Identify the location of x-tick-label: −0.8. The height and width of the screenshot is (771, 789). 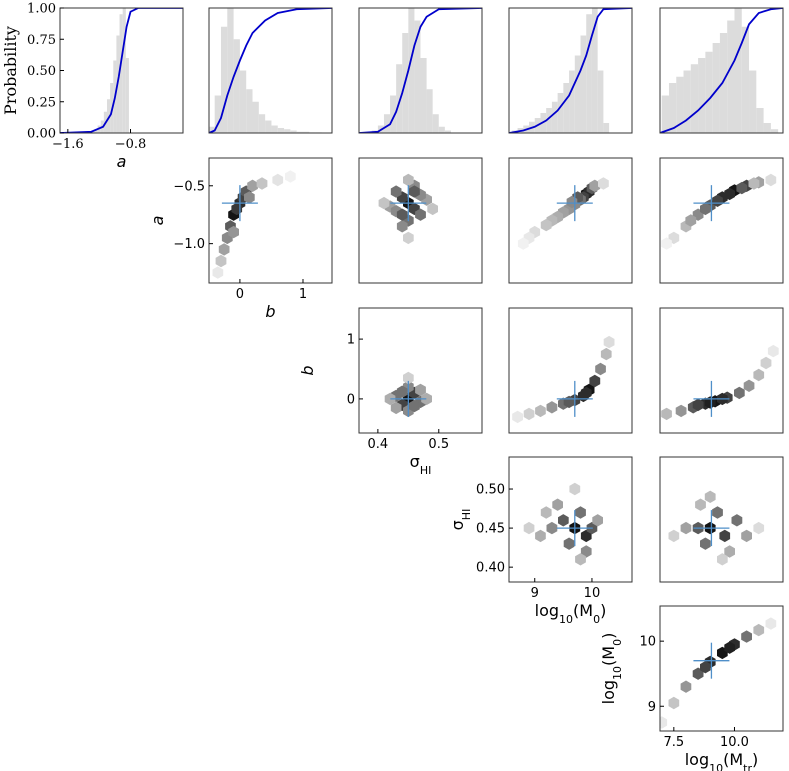
(131, 144).